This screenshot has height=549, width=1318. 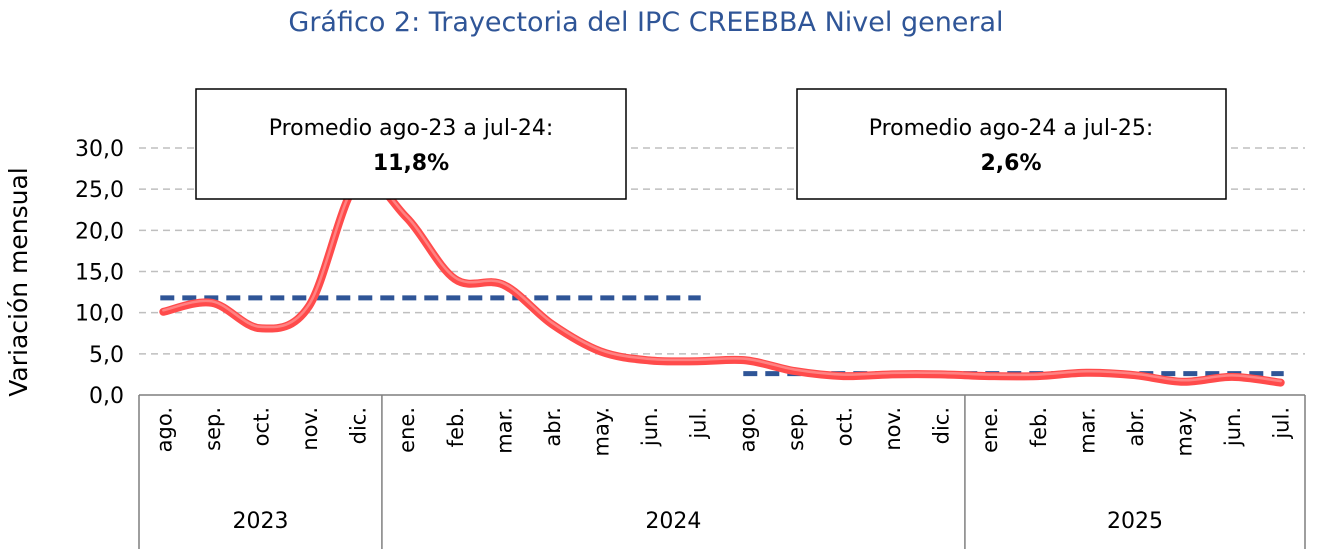 What do you see at coordinates (411, 128) in the screenshot?
I see `annotation-text-2023: Promedio ago-23 a jul-24:` at bounding box center [411, 128].